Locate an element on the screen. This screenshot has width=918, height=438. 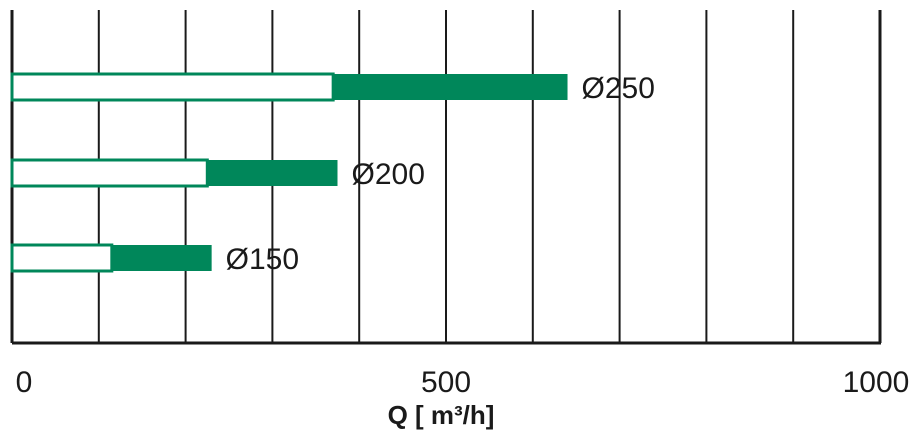
x-tick-label-1000: 1000 is located at coordinates (876, 382).